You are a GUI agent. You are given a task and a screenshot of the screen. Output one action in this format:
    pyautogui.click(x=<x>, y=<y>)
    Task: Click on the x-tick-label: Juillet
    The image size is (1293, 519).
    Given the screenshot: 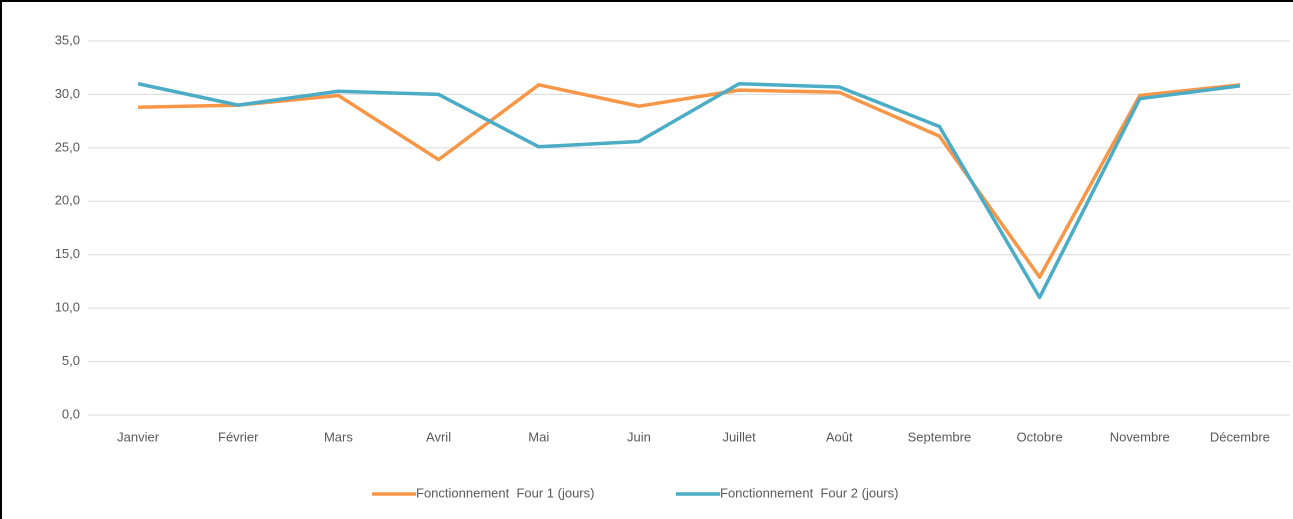 What is the action you would take?
    pyautogui.click(x=739, y=436)
    